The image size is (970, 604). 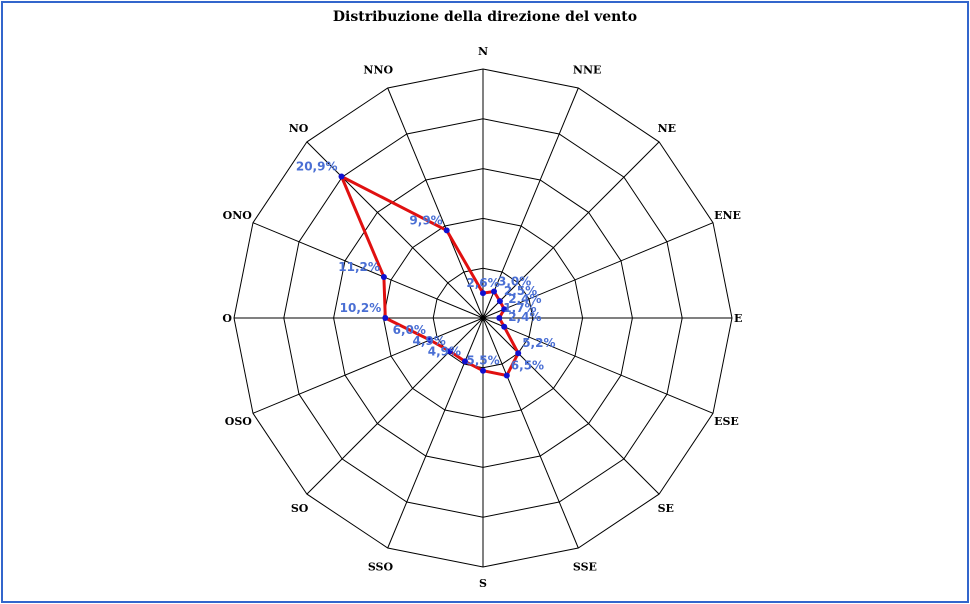 I want to click on value-label-n: 2,6%, so click(x=482, y=283).